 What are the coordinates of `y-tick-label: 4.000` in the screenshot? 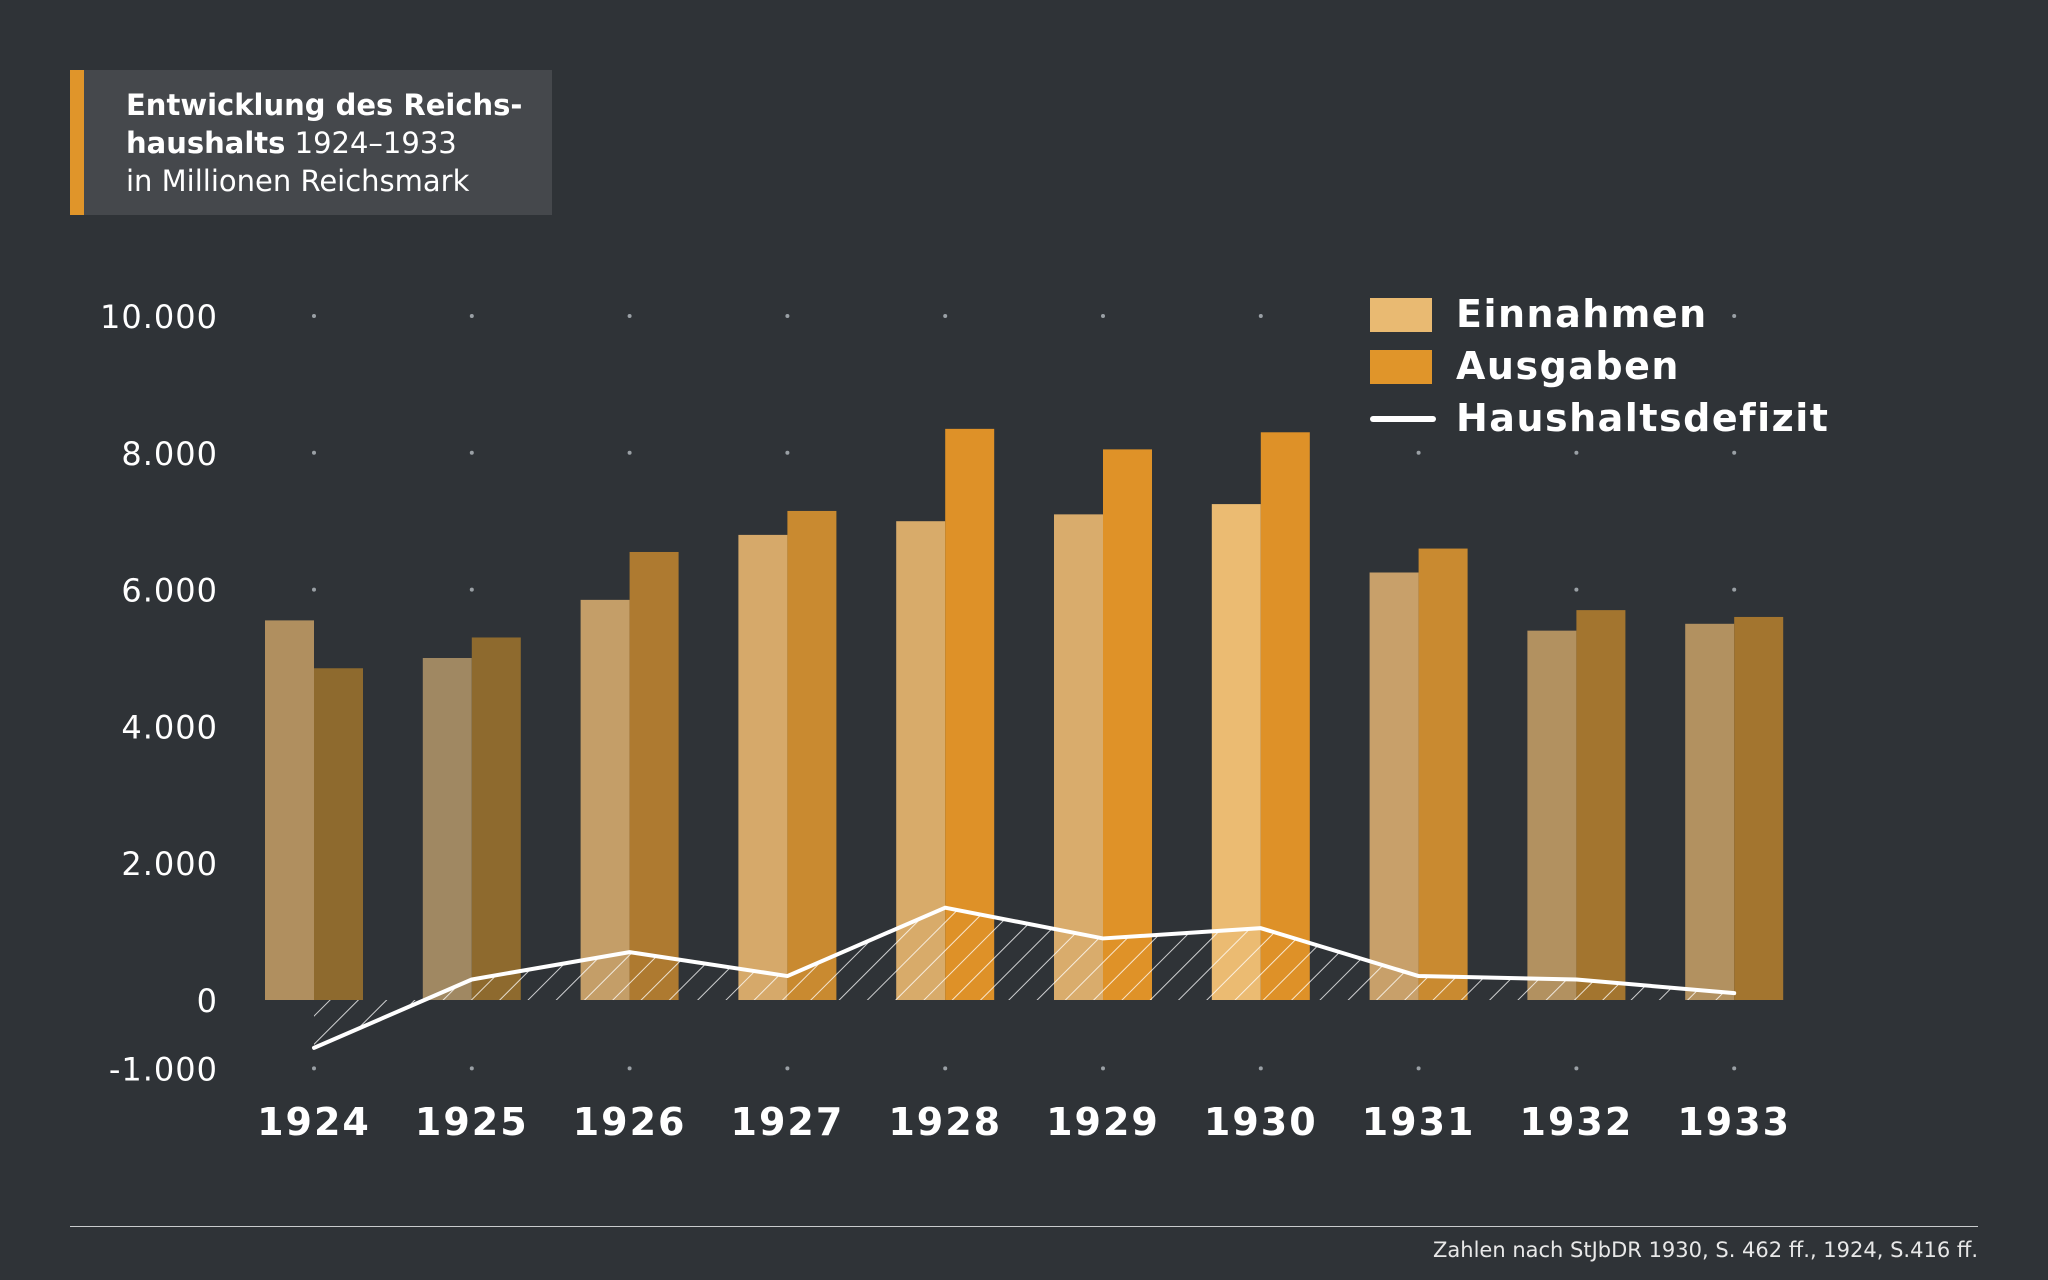 It's located at (169, 727).